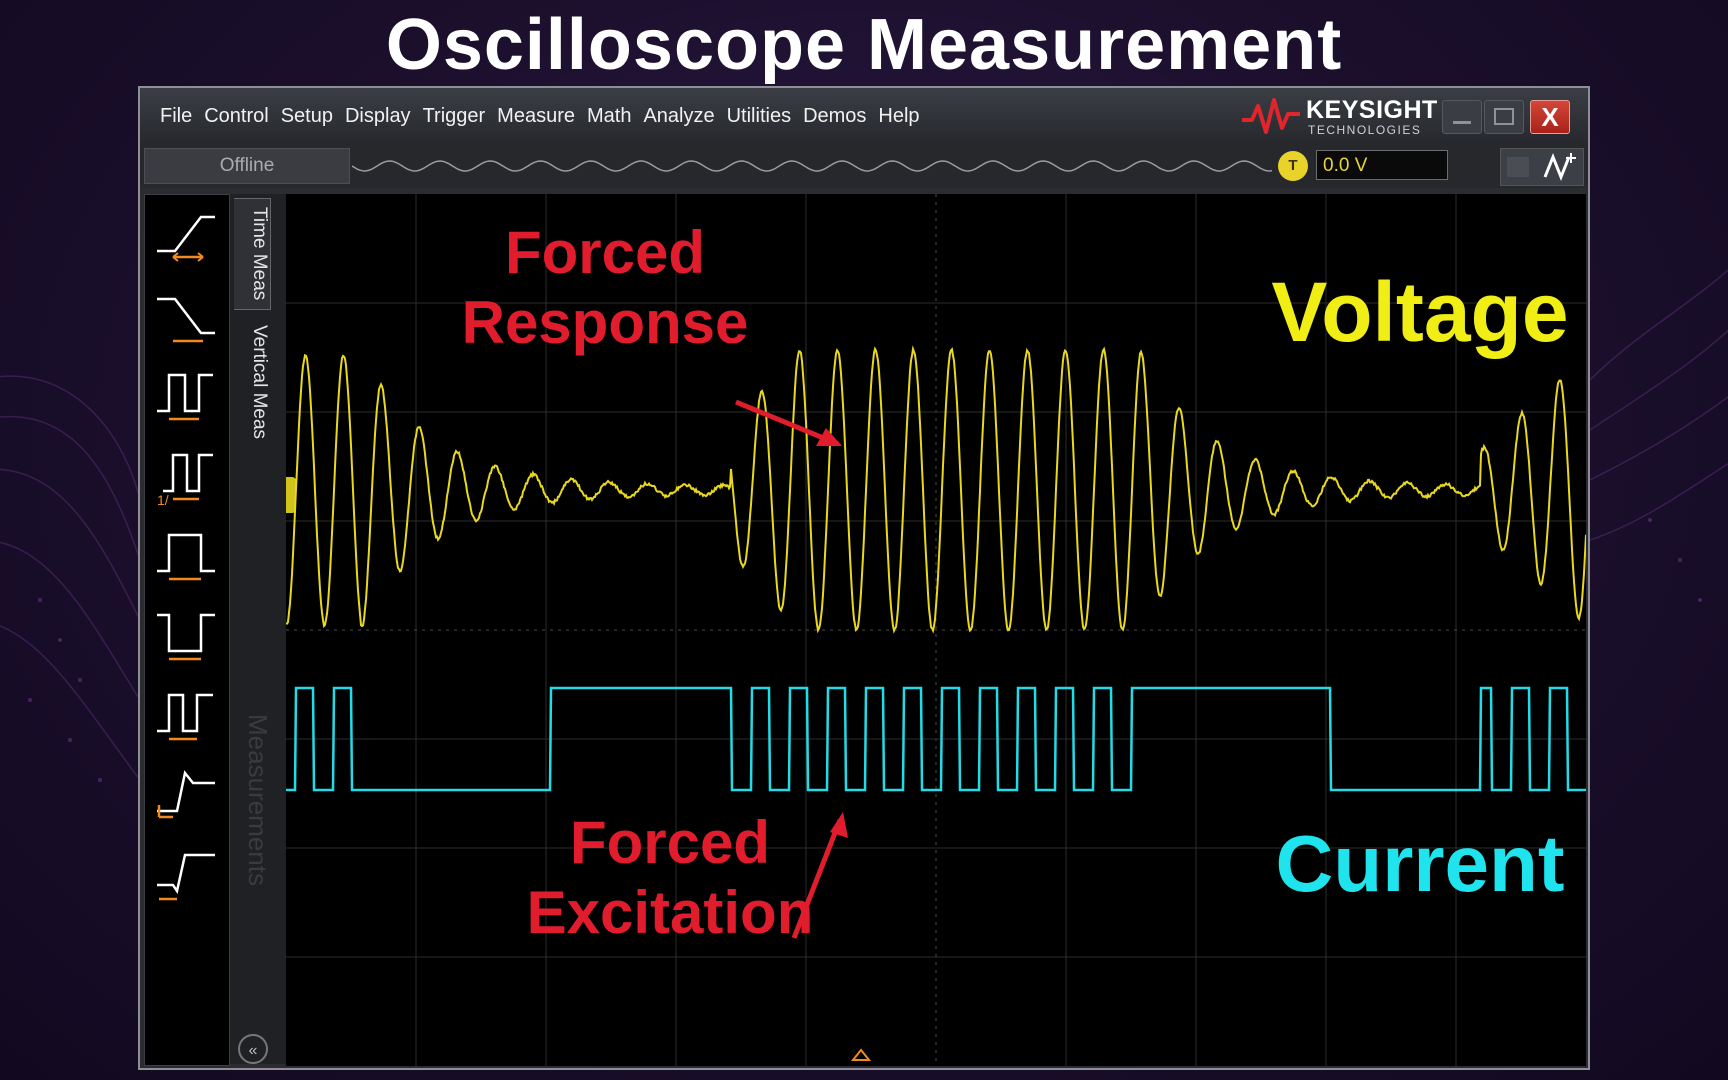  What do you see at coordinates (257, 800) in the screenshot?
I see `measurements-watermark: Measurements` at bounding box center [257, 800].